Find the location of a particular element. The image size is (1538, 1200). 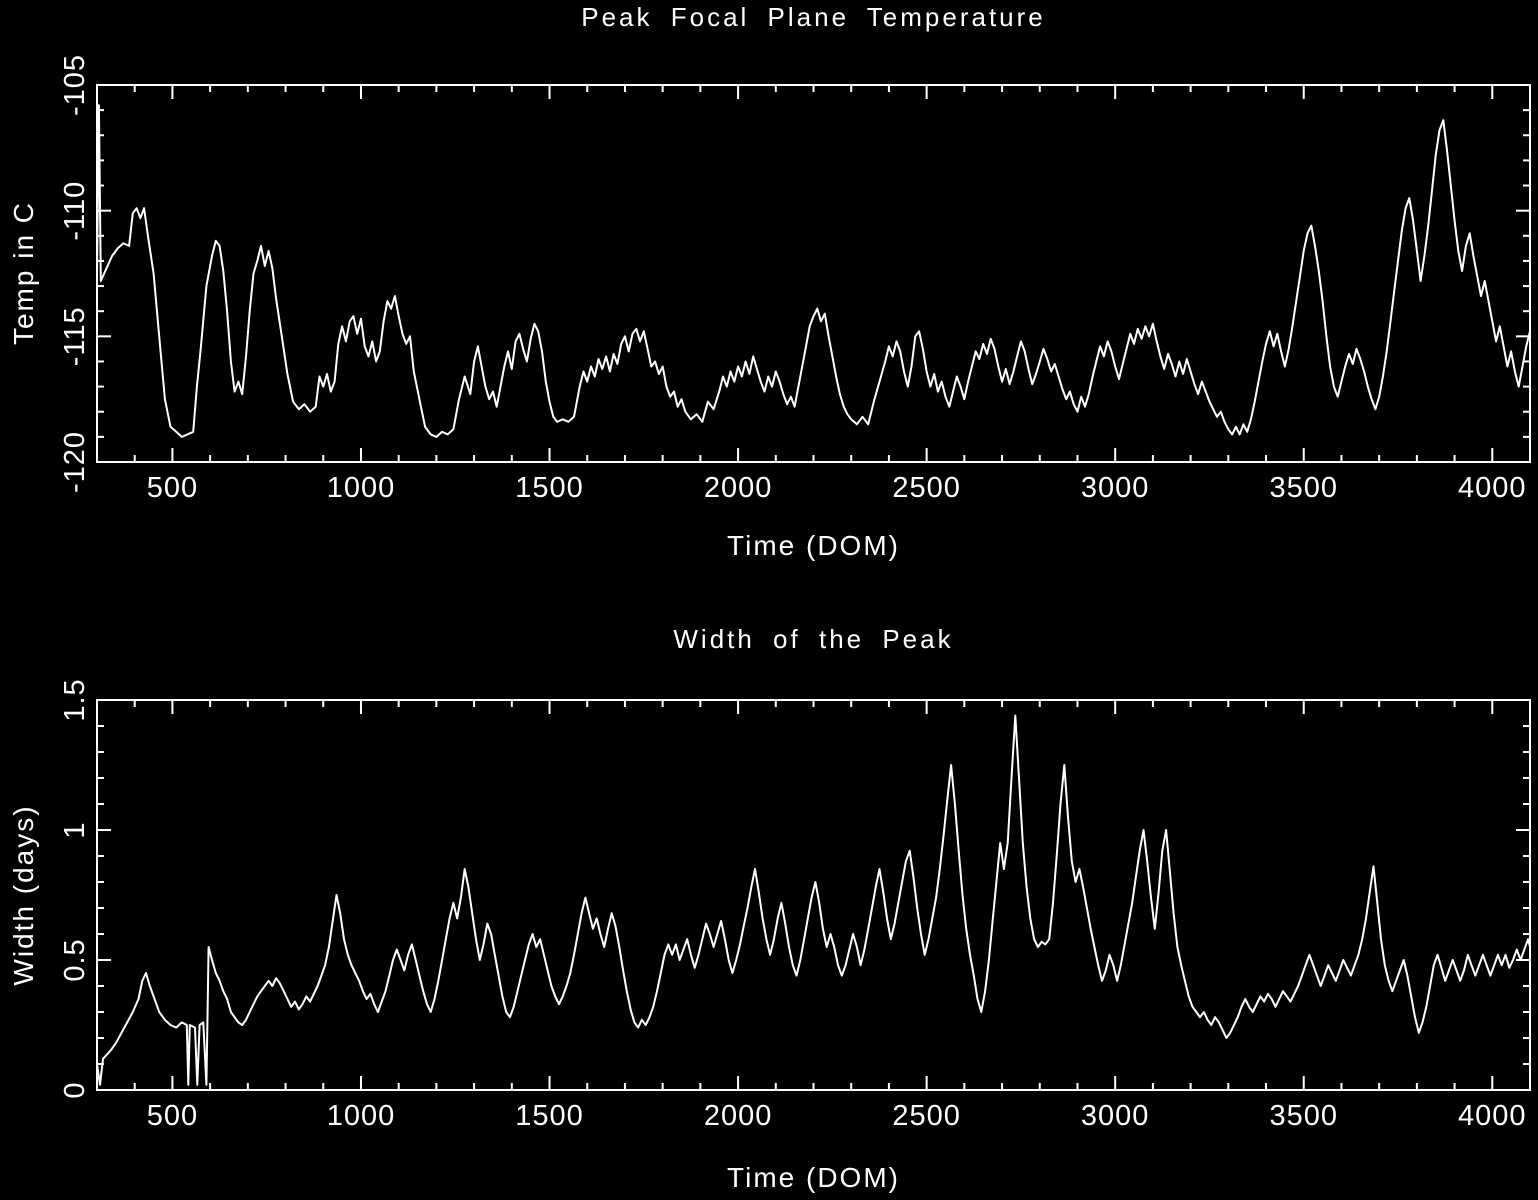

y-tick-label: -105 is located at coordinates (75, 85).